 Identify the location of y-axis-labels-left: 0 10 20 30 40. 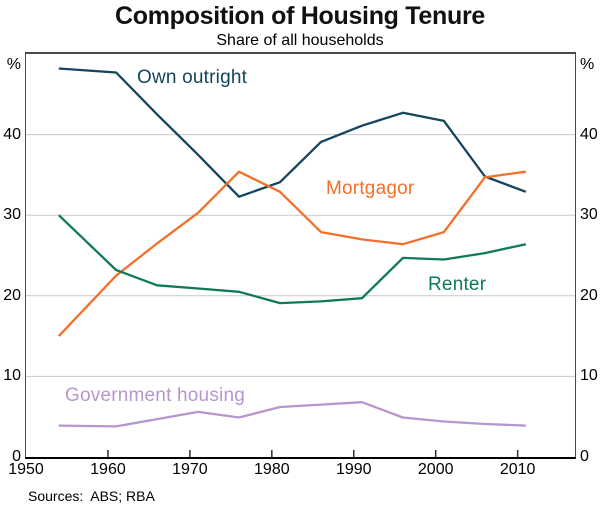
(10, 260).